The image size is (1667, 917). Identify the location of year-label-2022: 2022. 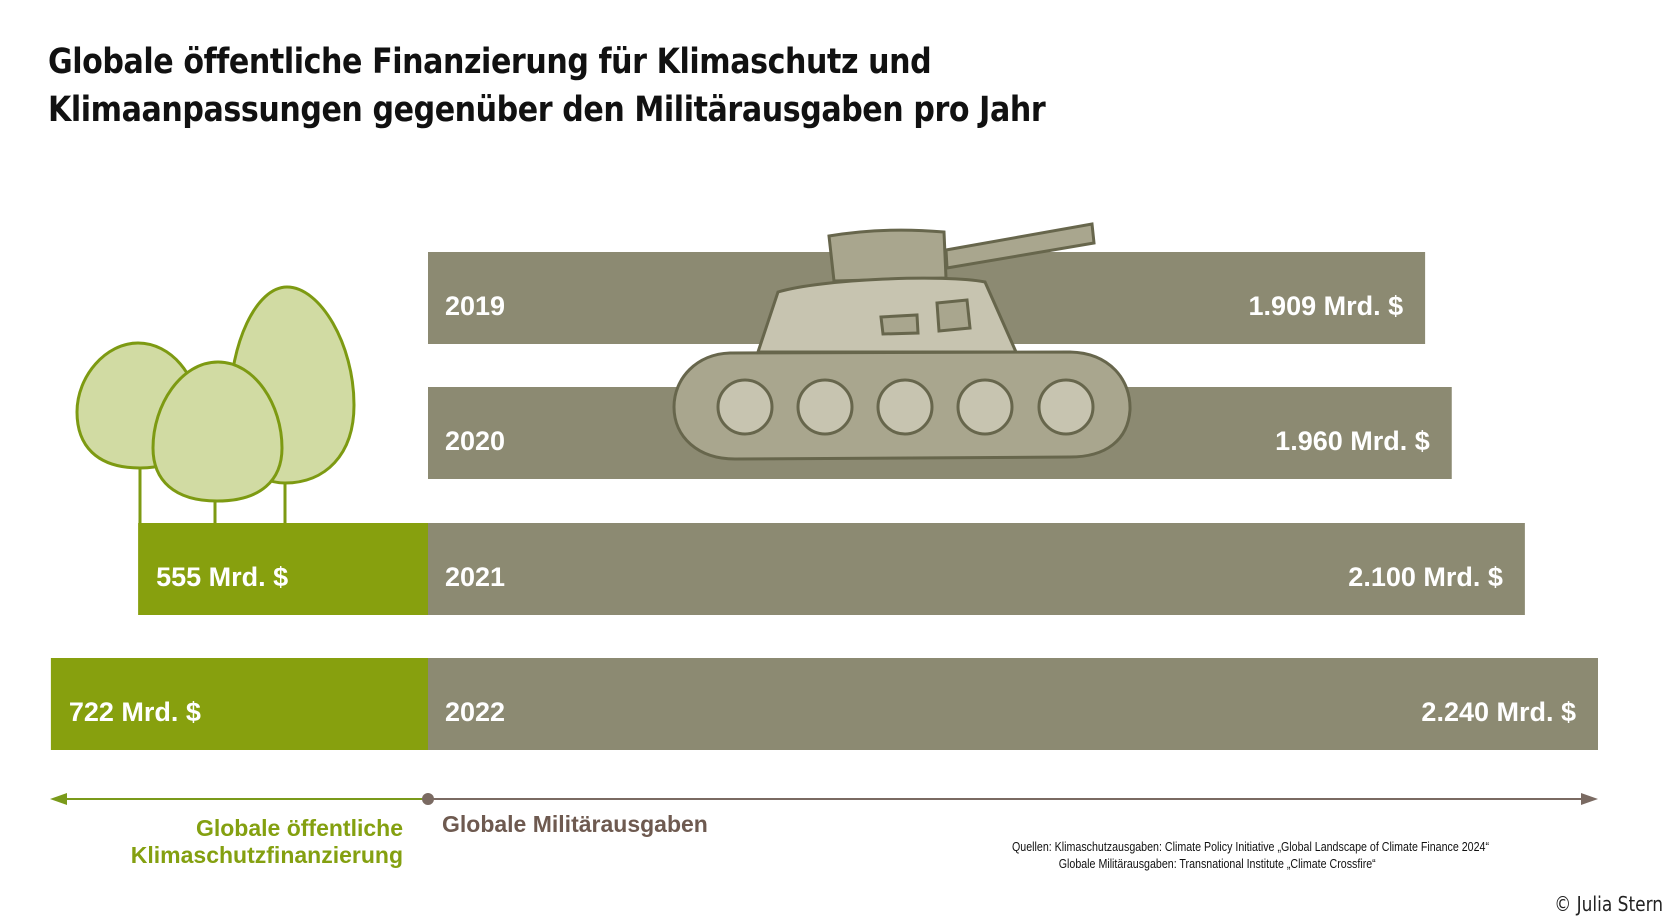
(475, 712).